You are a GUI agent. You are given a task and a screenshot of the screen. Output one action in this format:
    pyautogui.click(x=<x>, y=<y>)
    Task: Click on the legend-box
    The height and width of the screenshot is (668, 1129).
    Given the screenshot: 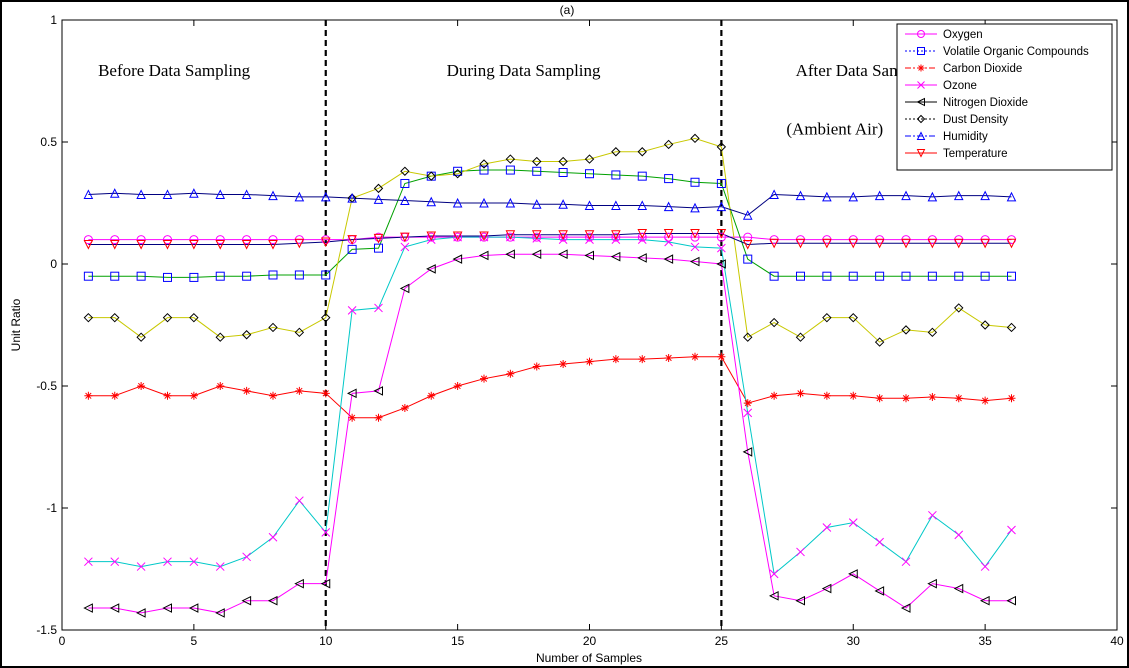 What is the action you would take?
    pyautogui.click(x=1004, y=97)
    